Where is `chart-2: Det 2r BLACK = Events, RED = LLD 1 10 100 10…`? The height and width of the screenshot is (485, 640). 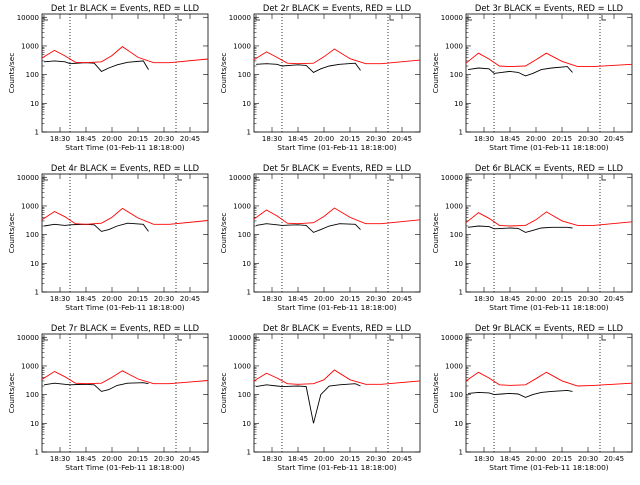
chart-2: Det 2r BLACK = Events, RED = LLD 1 10 100 10… is located at coordinates (320, 77).